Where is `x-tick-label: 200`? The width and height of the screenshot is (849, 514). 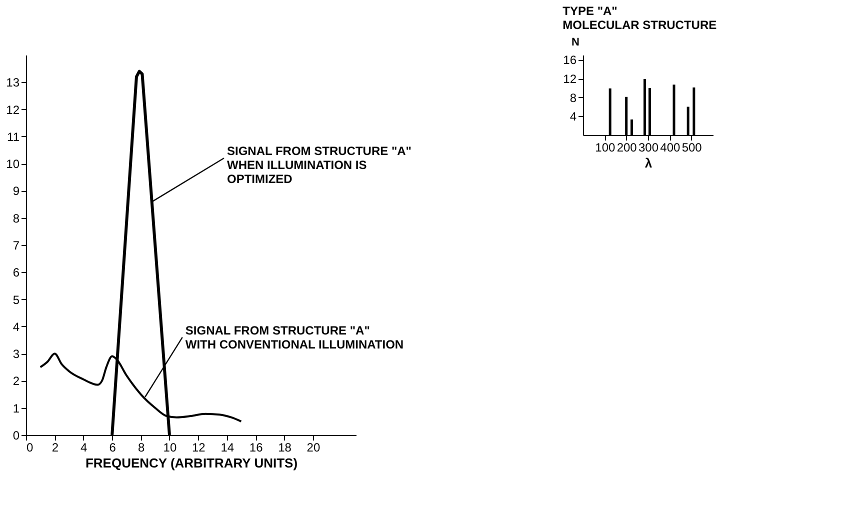 x-tick-label: 200 is located at coordinates (627, 147).